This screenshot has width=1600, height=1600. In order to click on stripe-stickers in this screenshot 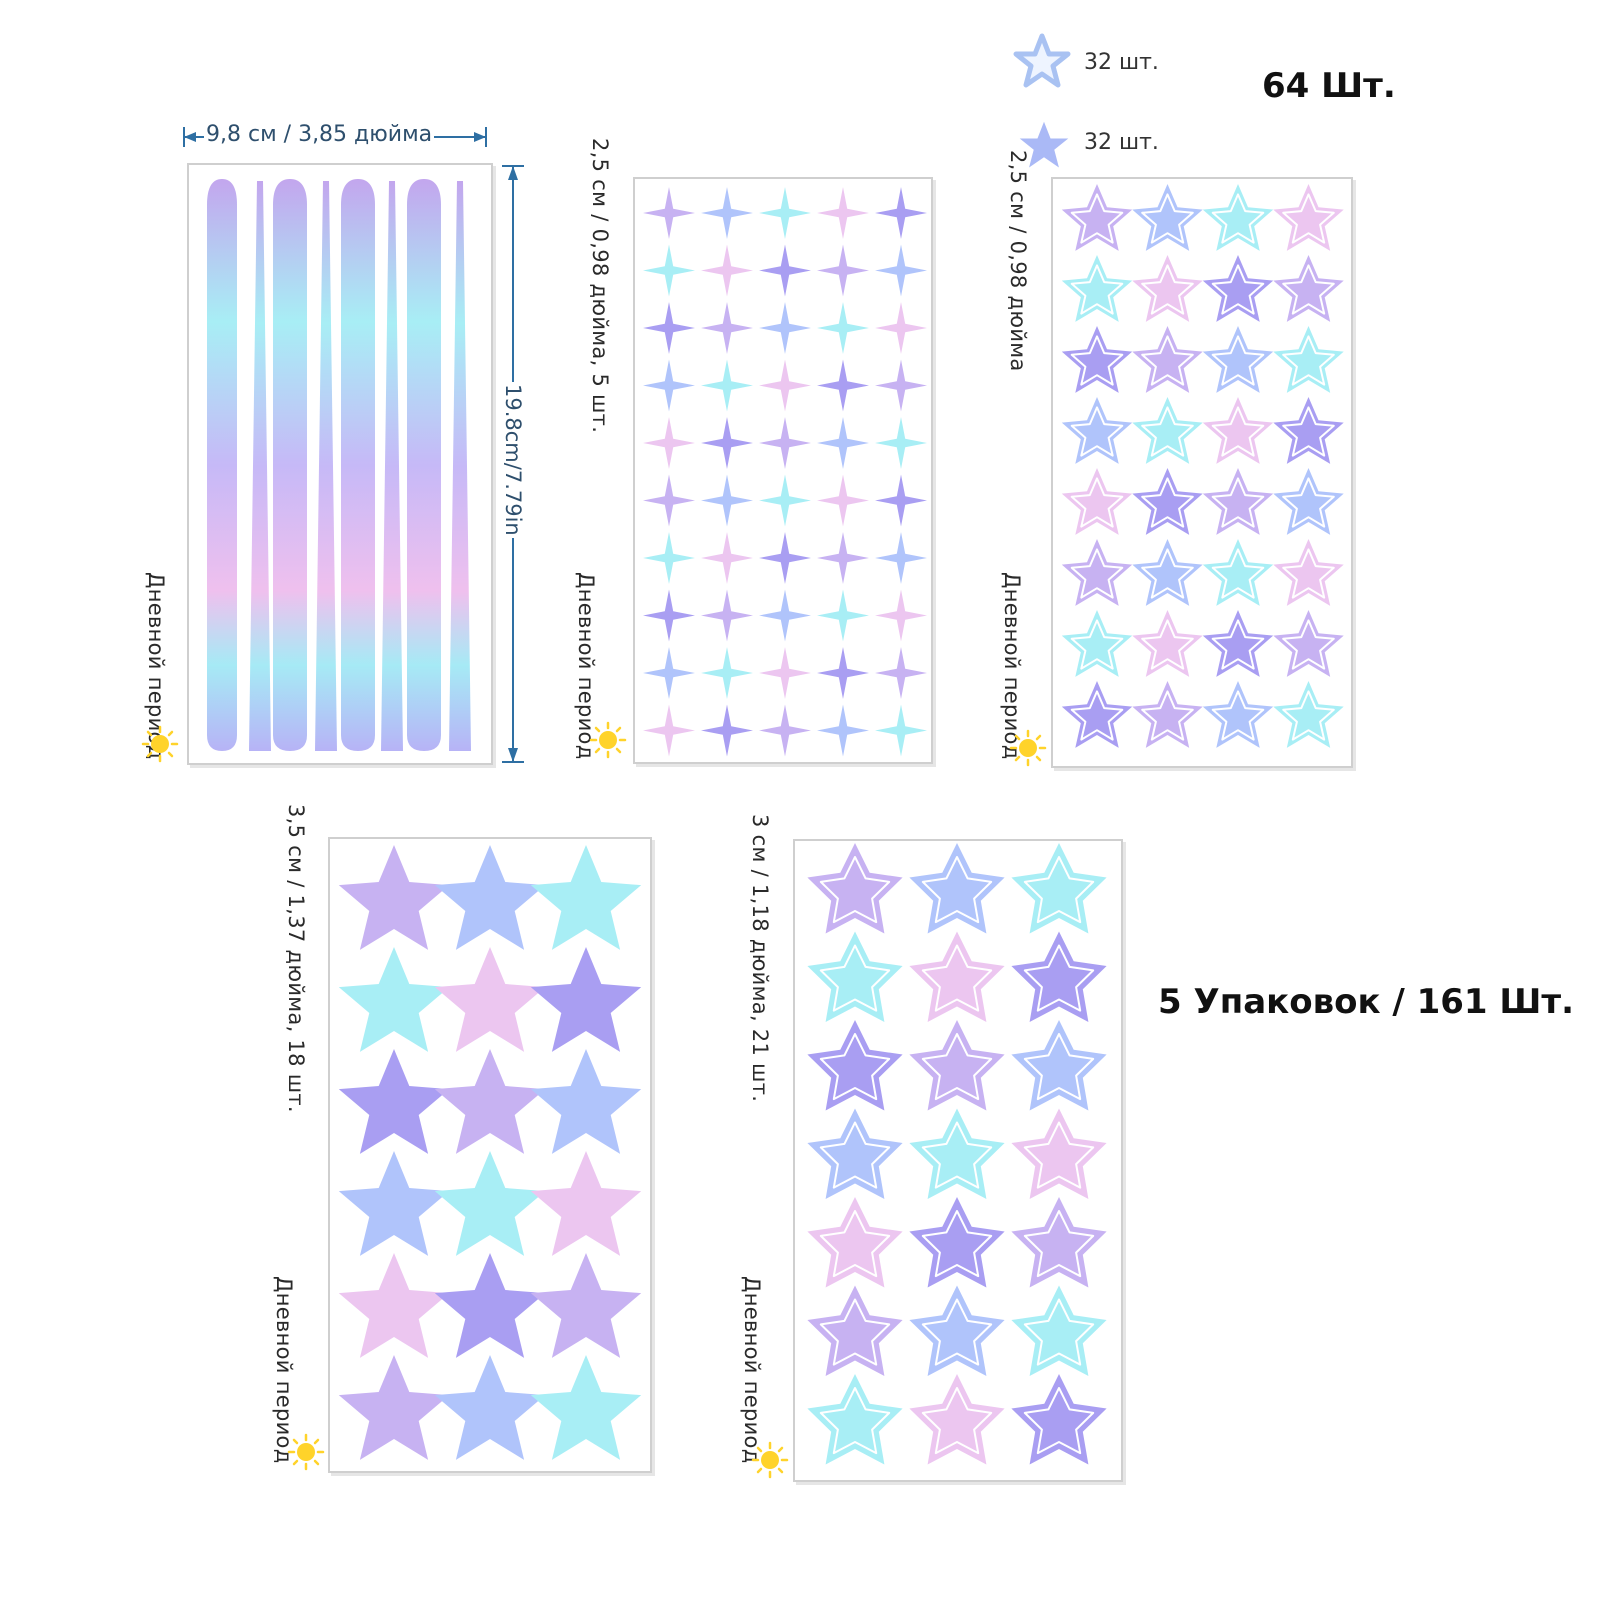, I will do `click(339, 465)`.